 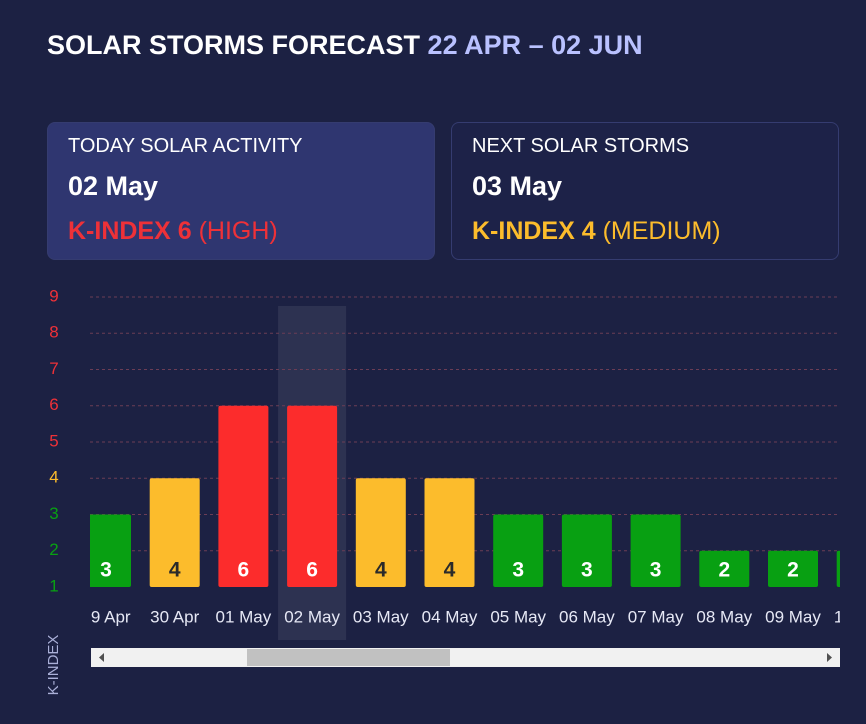 What do you see at coordinates (829, 657) in the screenshot?
I see `scroll-right` at bounding box center [829, 657].